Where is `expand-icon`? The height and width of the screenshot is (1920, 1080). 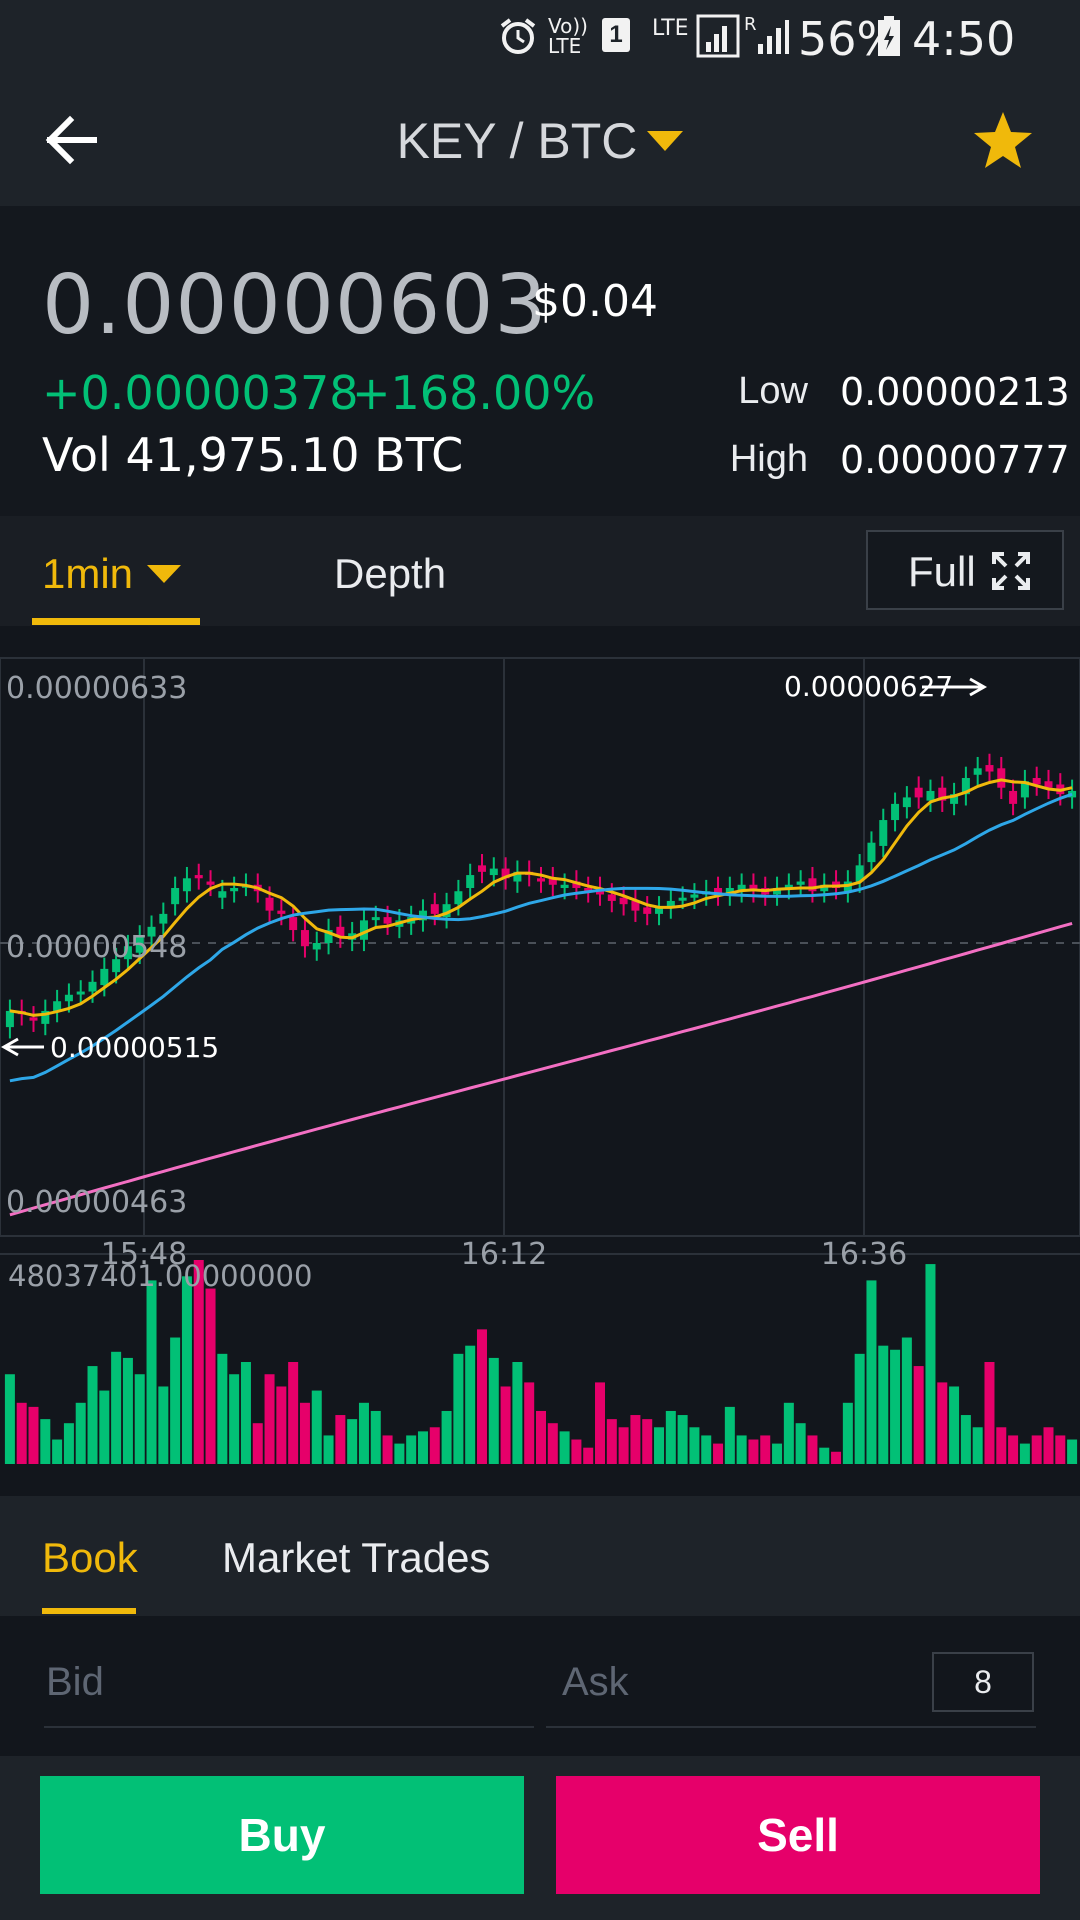
expand-icon is located at coordinates (1011, 571).